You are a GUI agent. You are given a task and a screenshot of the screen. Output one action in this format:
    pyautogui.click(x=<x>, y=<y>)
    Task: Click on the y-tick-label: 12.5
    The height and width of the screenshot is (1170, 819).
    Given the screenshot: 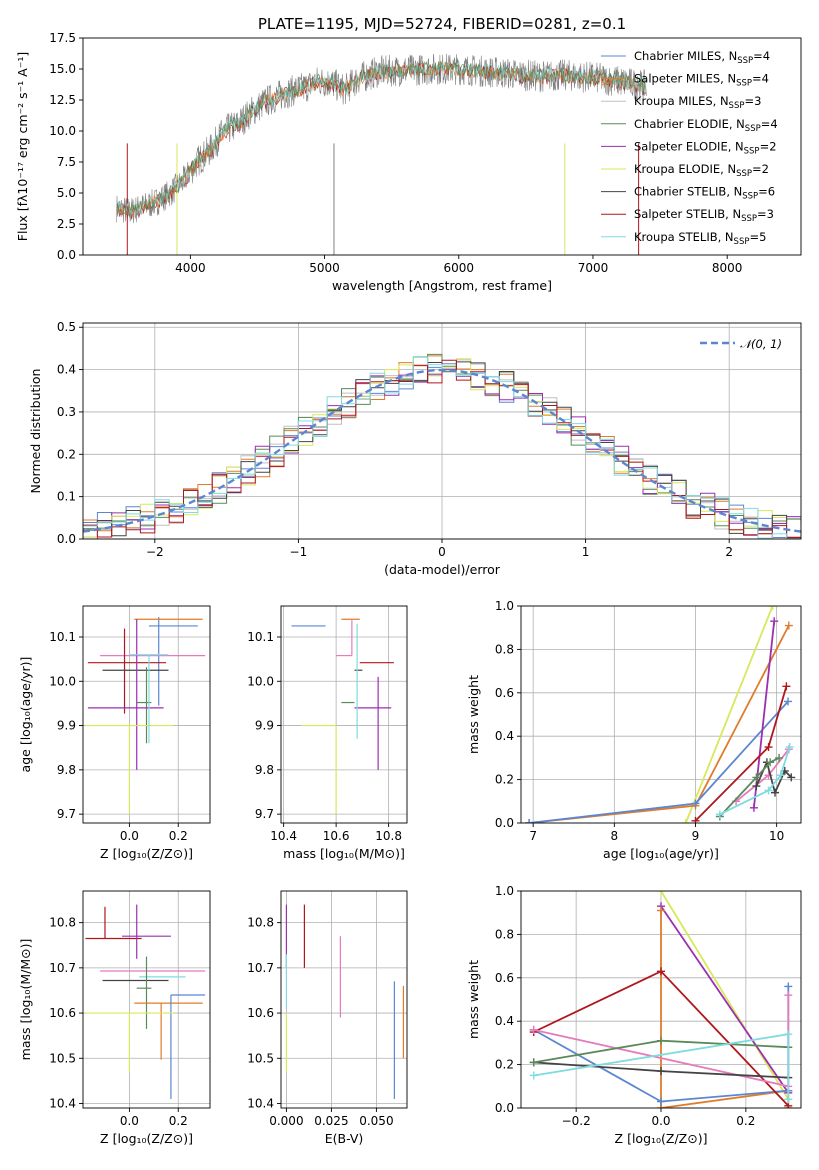 What is the action you would take?
    pyautogui.click(x=62, y=100)
    